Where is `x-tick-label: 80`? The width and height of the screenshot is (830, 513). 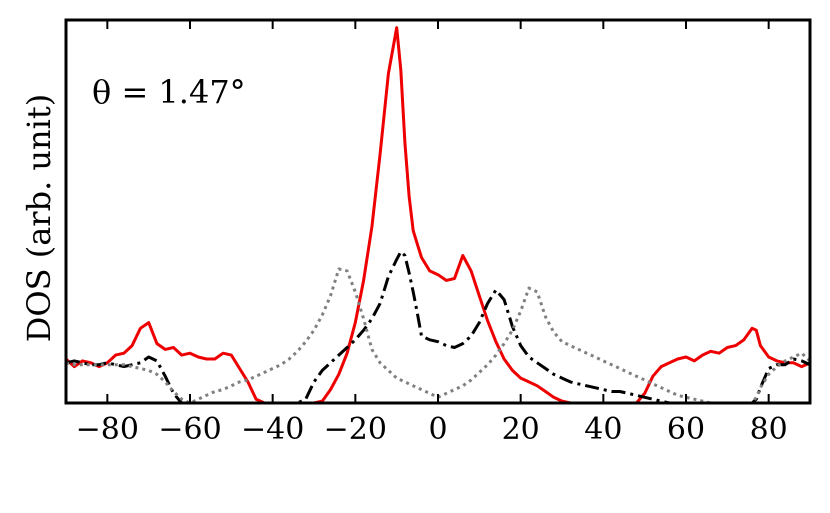
x-tick-label: 80 is located at coordinates (769, 429).